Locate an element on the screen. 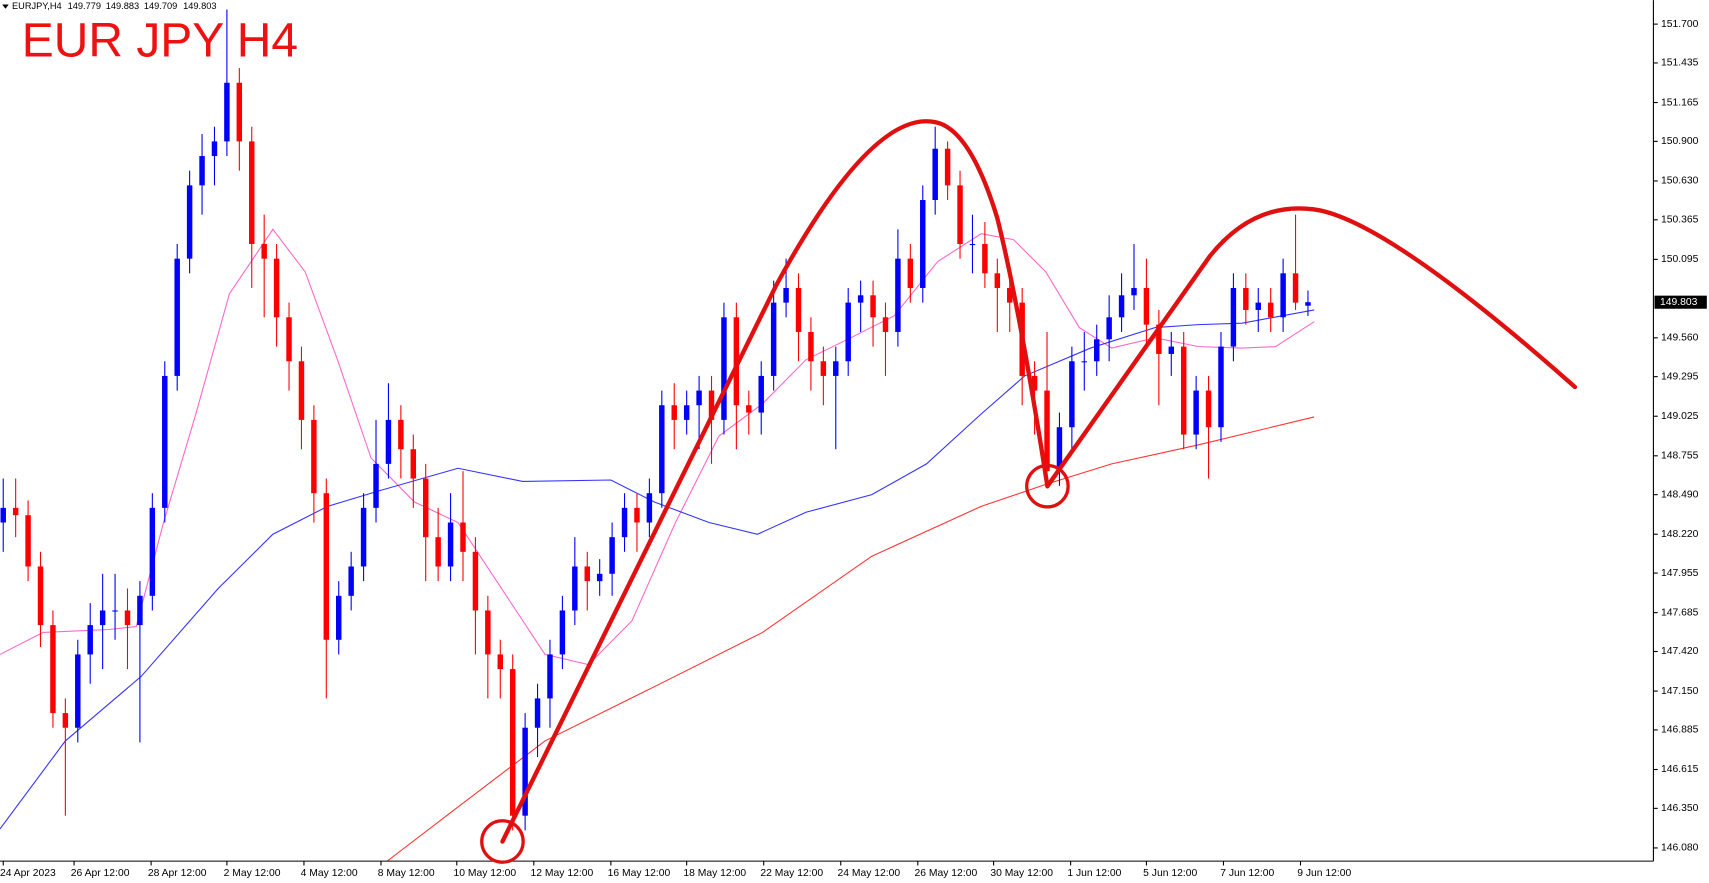 The height and width of the screenshot is (883, 1709). current-price-box is located at coordinates (1680, 302).